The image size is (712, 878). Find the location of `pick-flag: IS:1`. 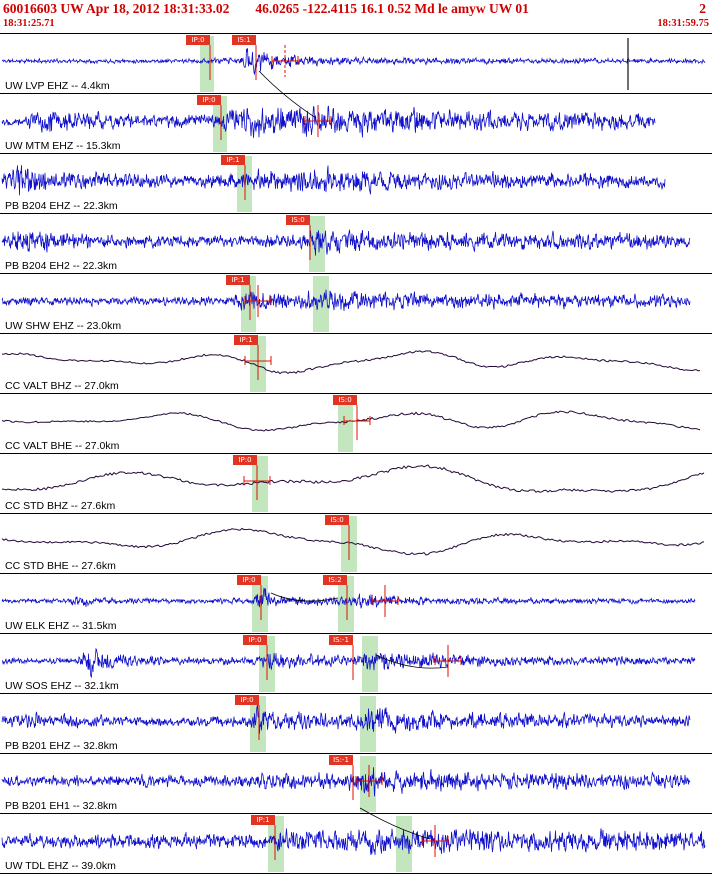

pick-flag: IS:1 is located at coordinates (244, 40).